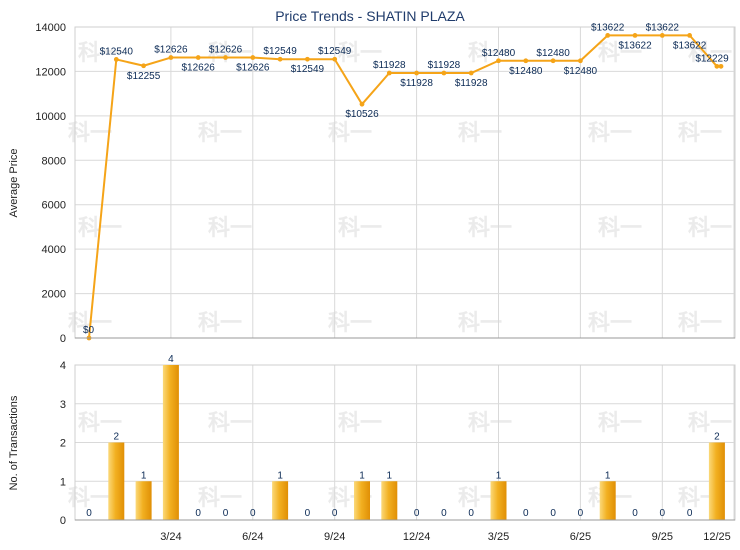 This screenshot has height=550, width=740. What do you see at coordinates (63, 482) in the screenshot?
I see `transactions-y-tick-label: 1` at bounding box center [63, 482].